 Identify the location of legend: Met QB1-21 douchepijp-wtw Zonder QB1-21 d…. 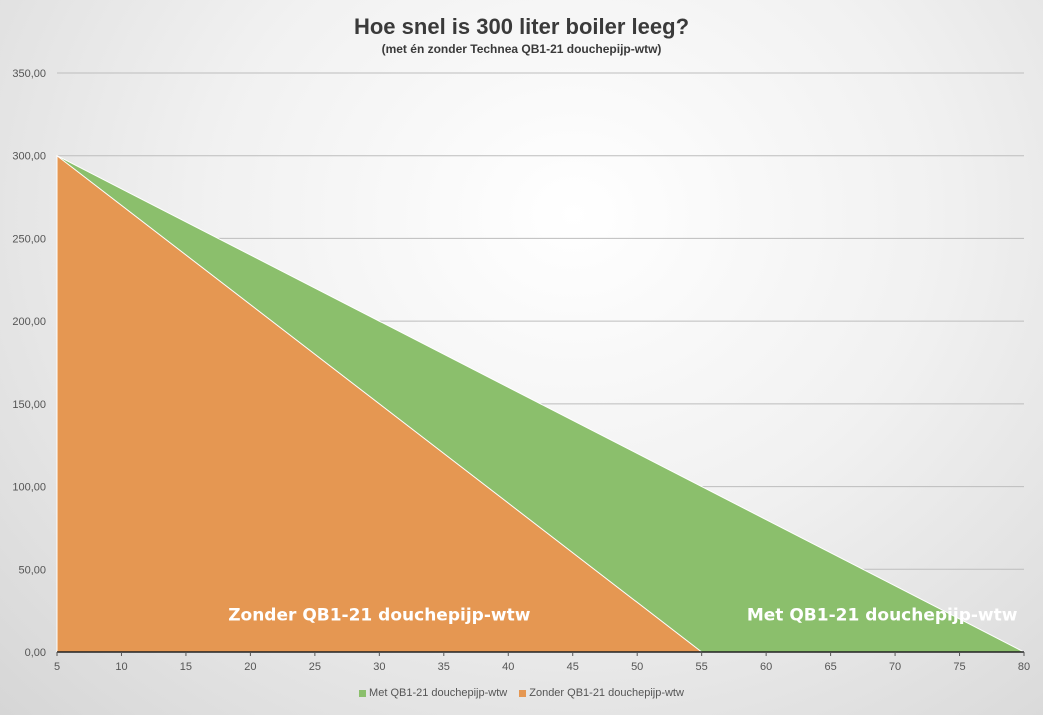
(521, 693).